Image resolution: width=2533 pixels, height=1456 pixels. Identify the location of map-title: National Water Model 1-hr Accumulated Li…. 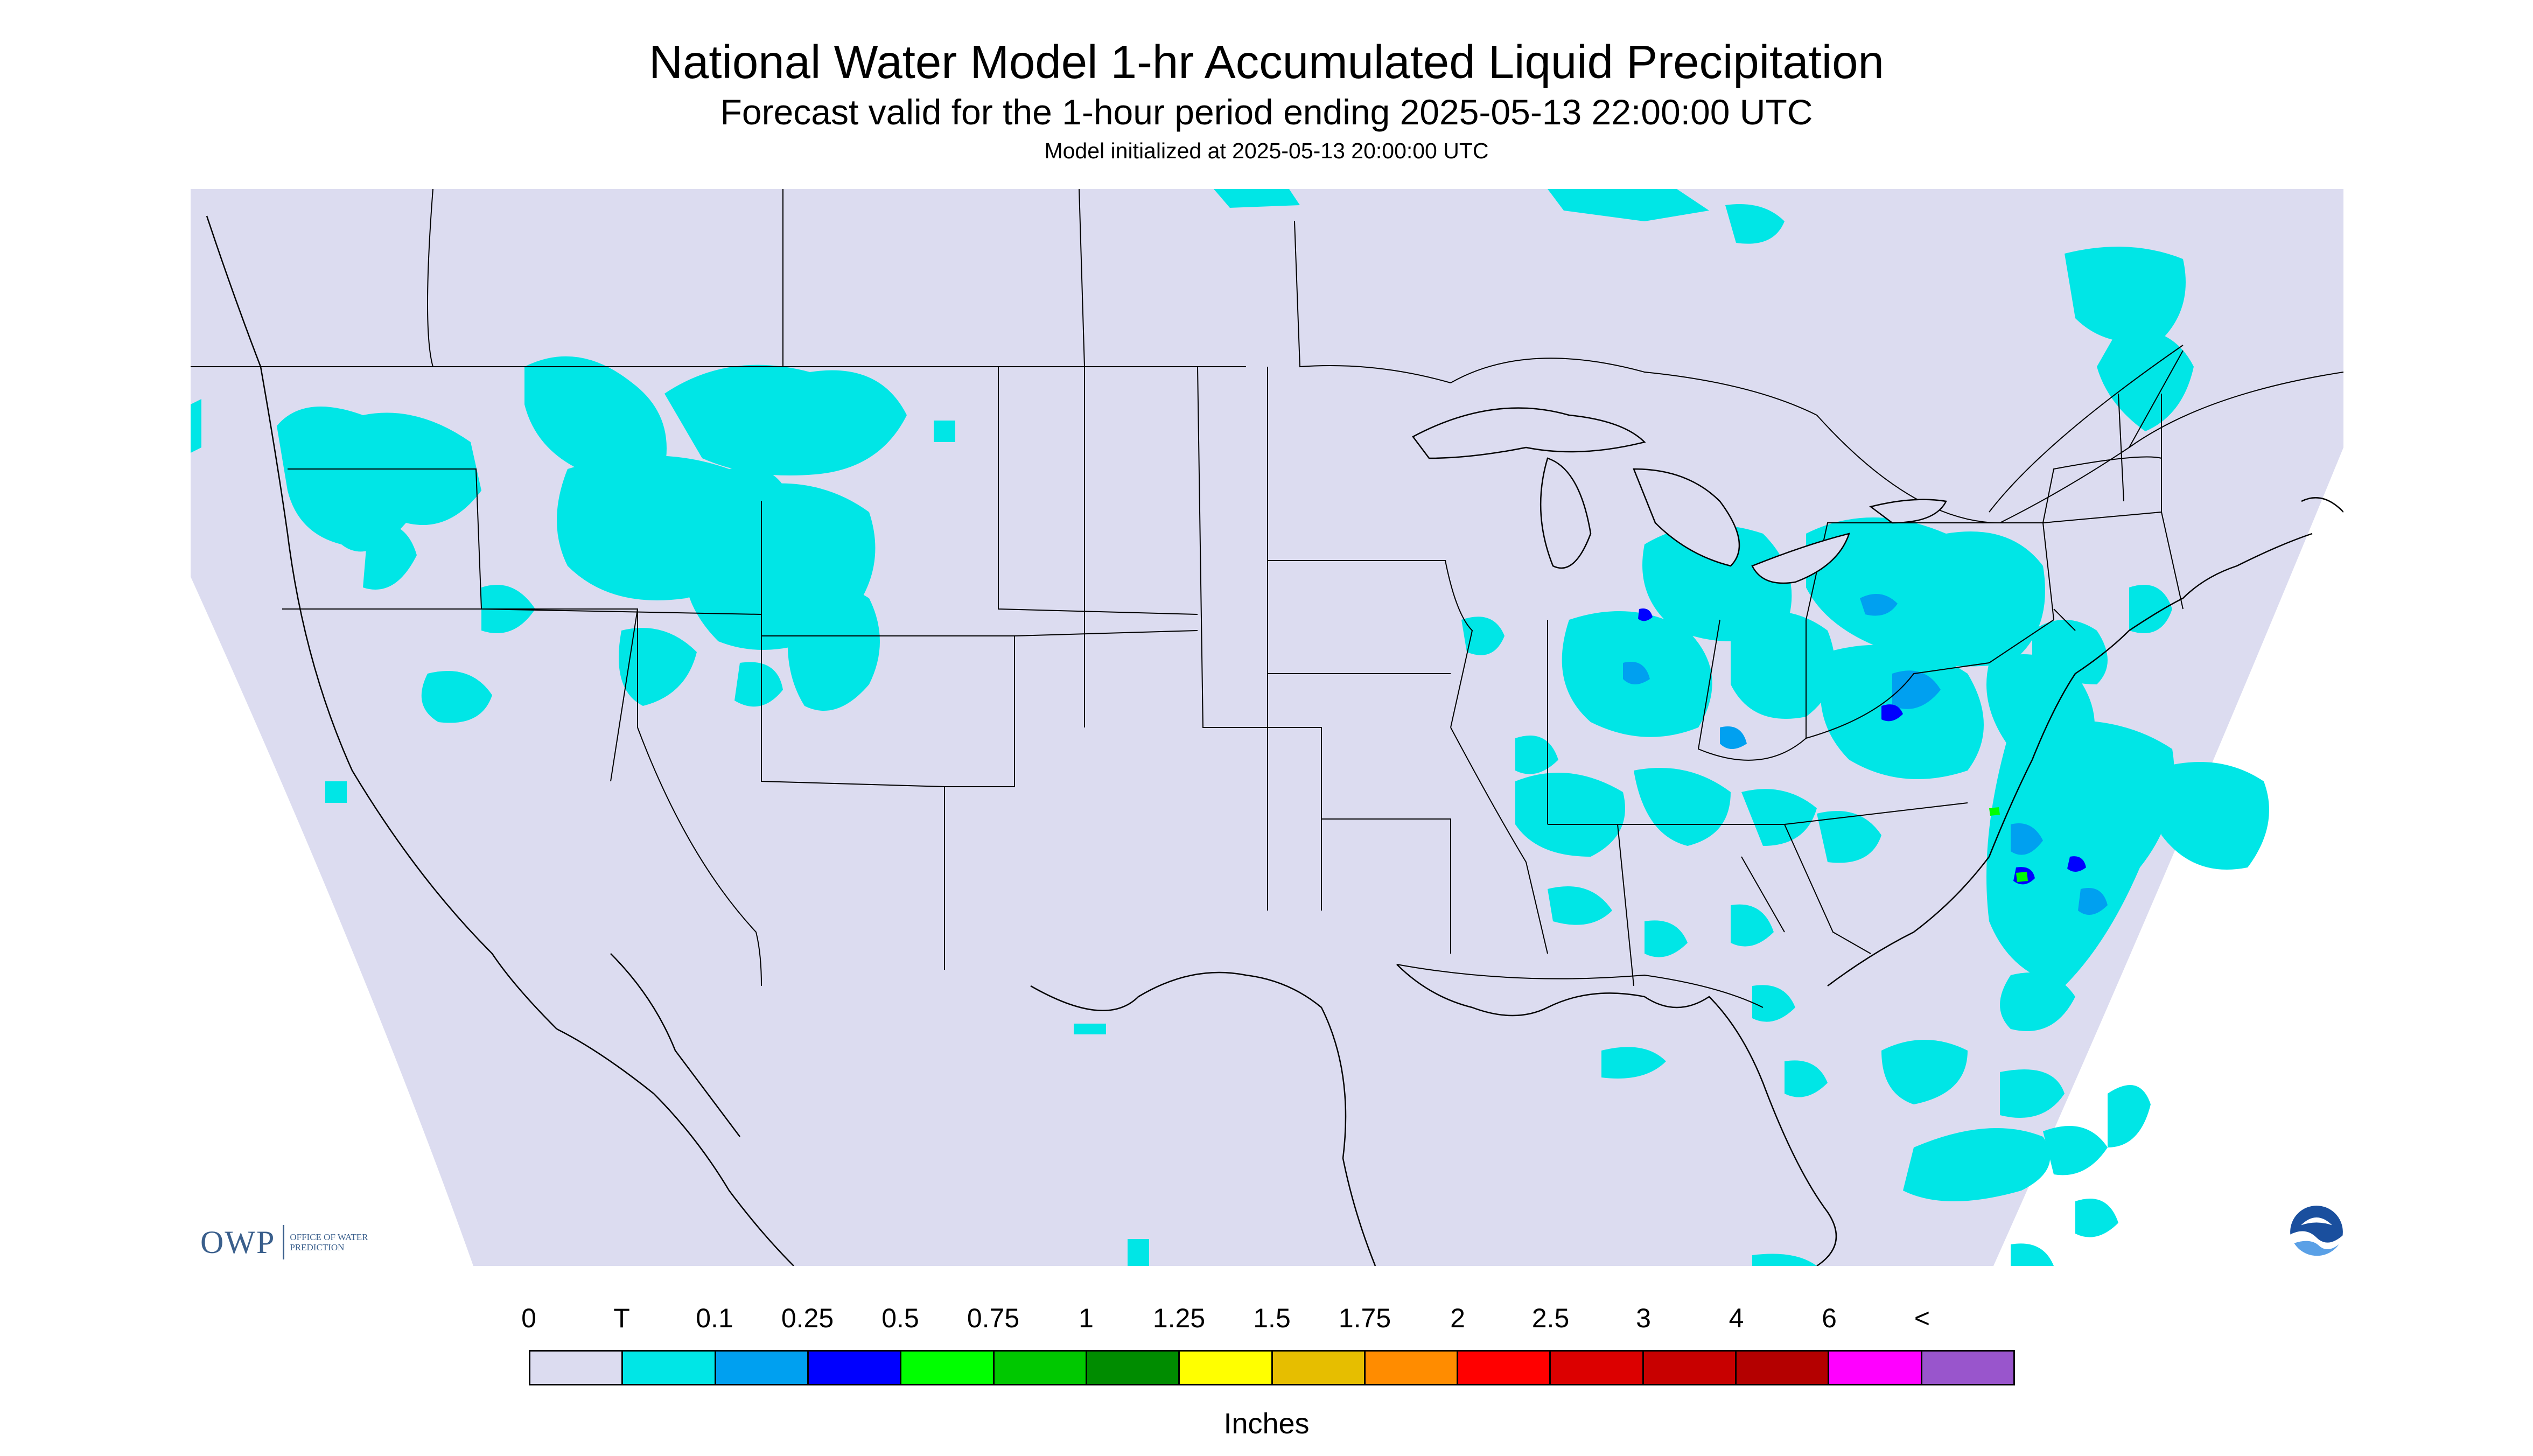
(1266, 62).